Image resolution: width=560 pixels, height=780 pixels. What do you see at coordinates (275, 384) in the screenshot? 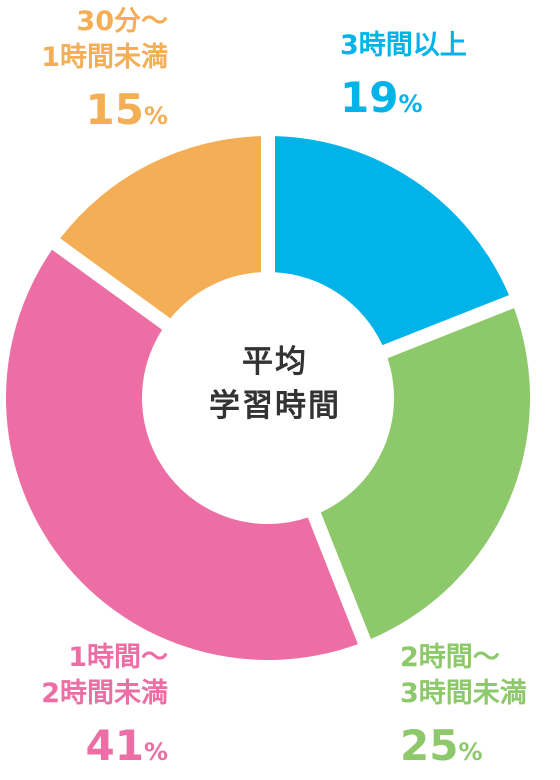
I see `chart-title: 平均 学習時間` at bounding box center [275, 384].